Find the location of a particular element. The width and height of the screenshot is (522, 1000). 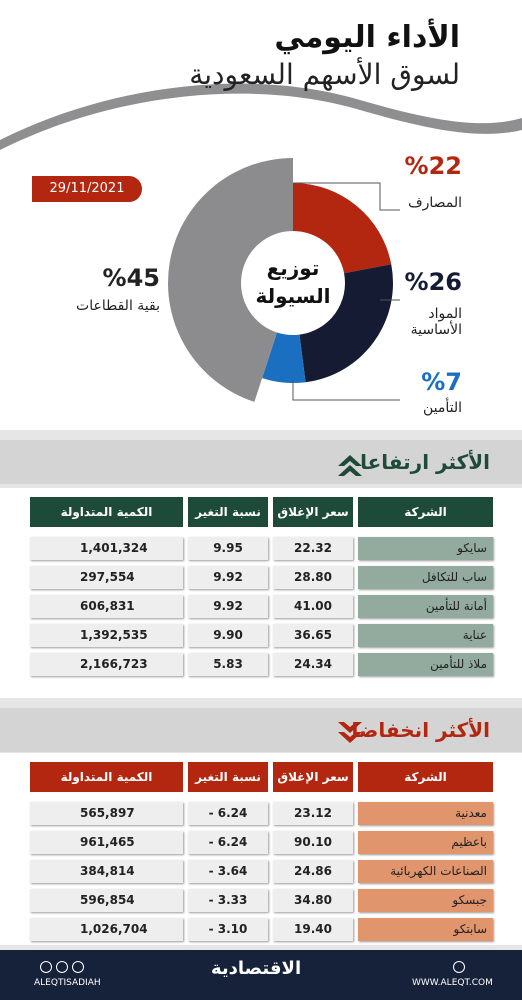

company-cell: الصناعات الكهربائية is located at coordinates (425, 871).